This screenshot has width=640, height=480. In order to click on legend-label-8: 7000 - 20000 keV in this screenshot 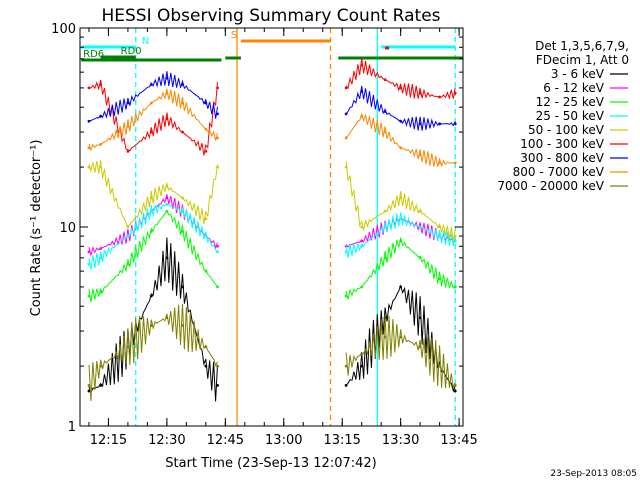, I will do `click(550, 186)`.